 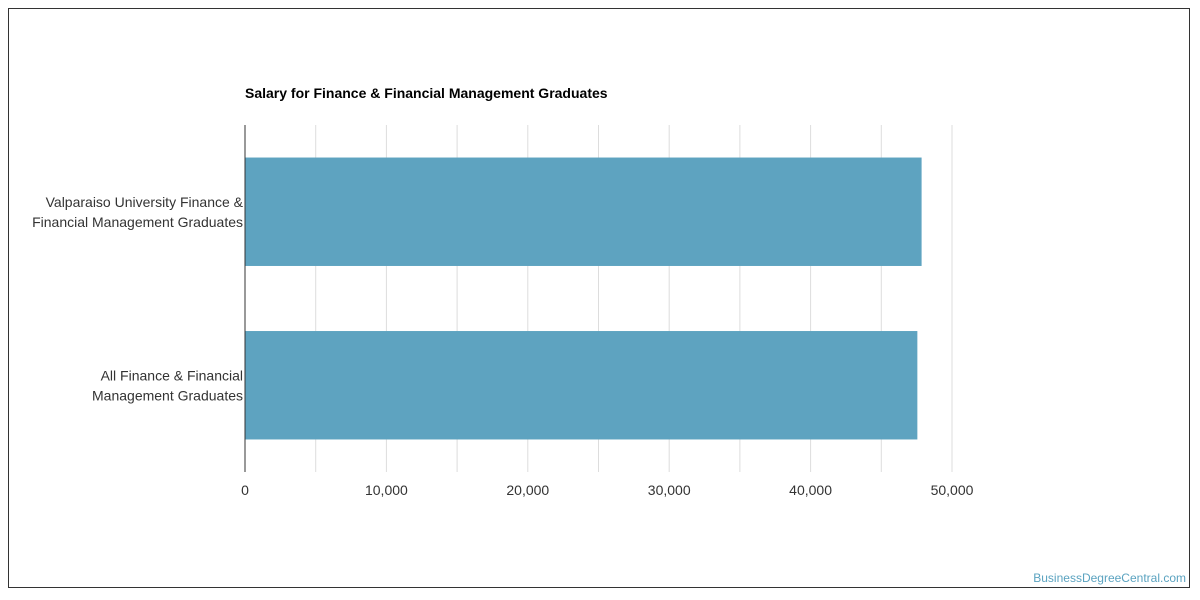 What do you see at coordinates (167, 395) in the screenshot?
I see `category-label-line: Management Graduates` at bounding box center [167, 395].